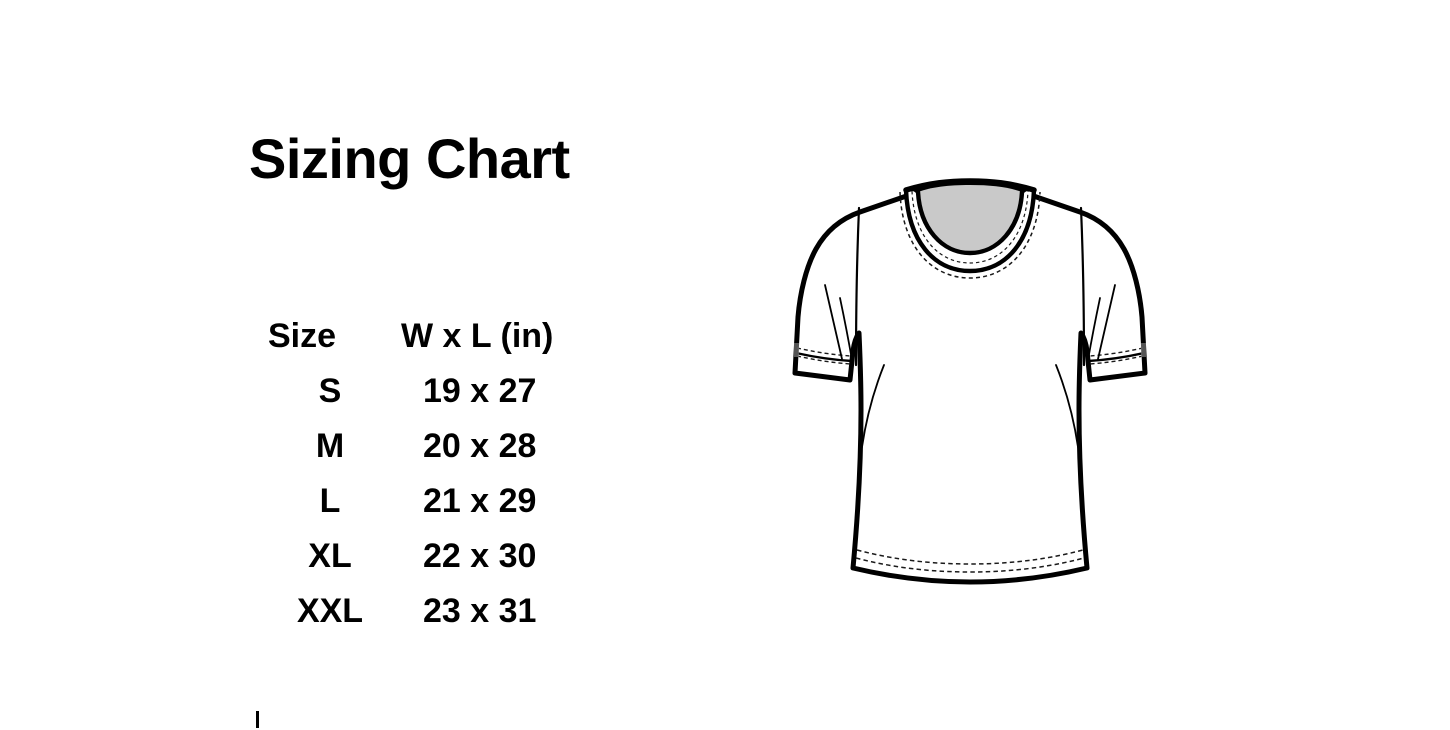  I want to click on table-row: L 21 x 29, so click(430, 501).